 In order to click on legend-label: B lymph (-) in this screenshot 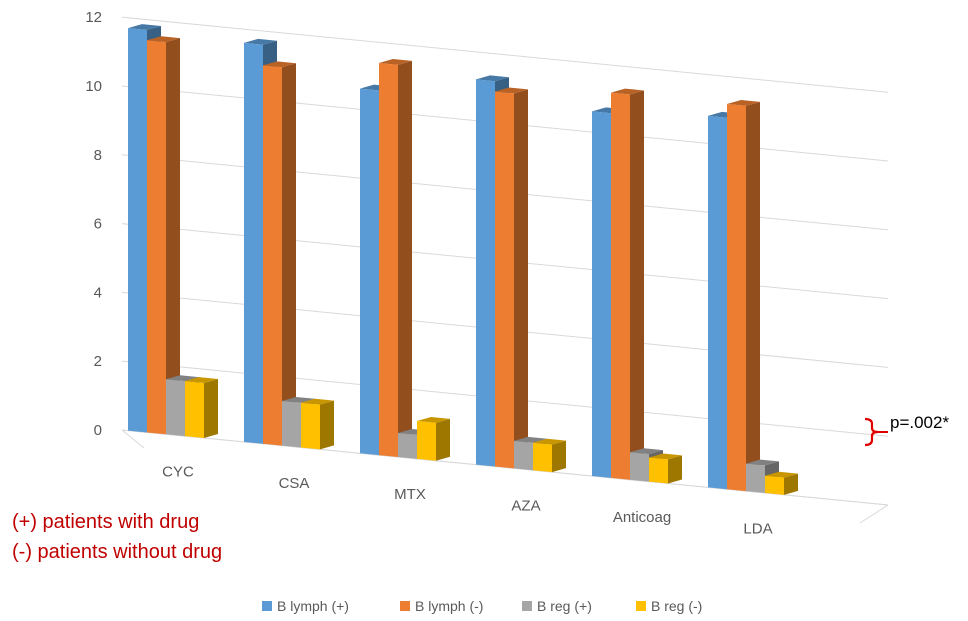, I will do `click(449, 606)`.